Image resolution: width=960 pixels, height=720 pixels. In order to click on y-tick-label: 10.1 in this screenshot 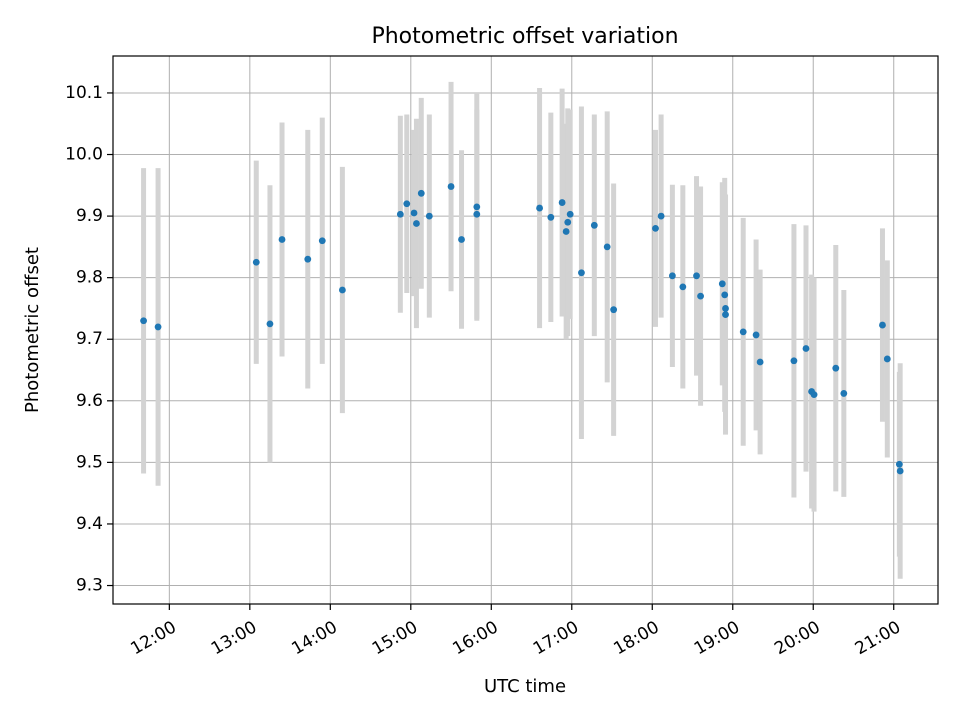, I will do `click(84, 93)`.